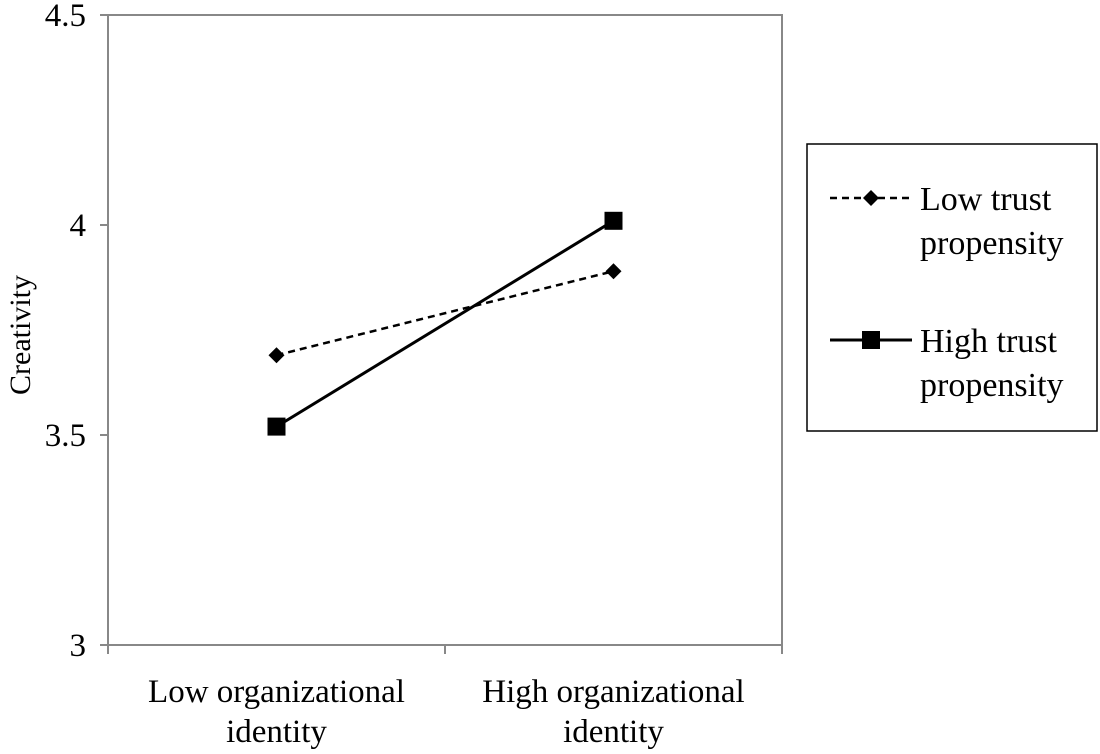  I want to click on y-tick-label: 4, so click(78, 226).